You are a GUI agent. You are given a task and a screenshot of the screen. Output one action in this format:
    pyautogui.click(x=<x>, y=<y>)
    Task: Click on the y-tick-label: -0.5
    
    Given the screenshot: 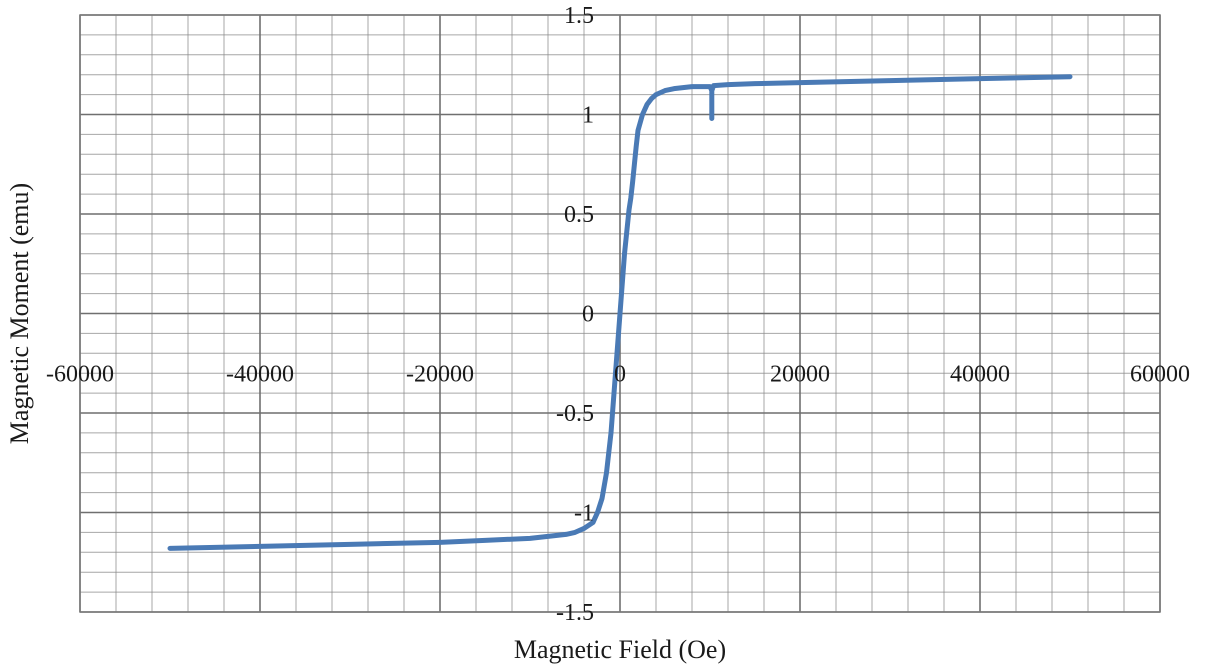 What is the action you would take?
    pyautogui.click(x=575, y=414)
    